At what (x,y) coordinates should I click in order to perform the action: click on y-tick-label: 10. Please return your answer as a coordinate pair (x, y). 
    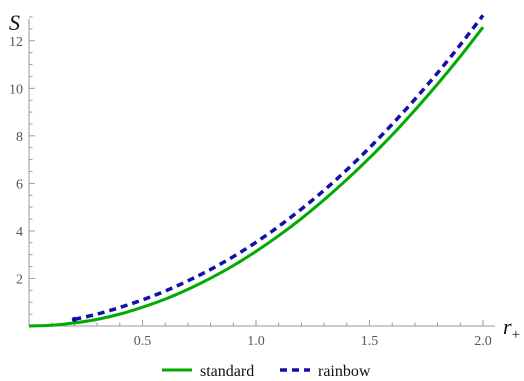
    Looking at the image, I should click on (16, 89).